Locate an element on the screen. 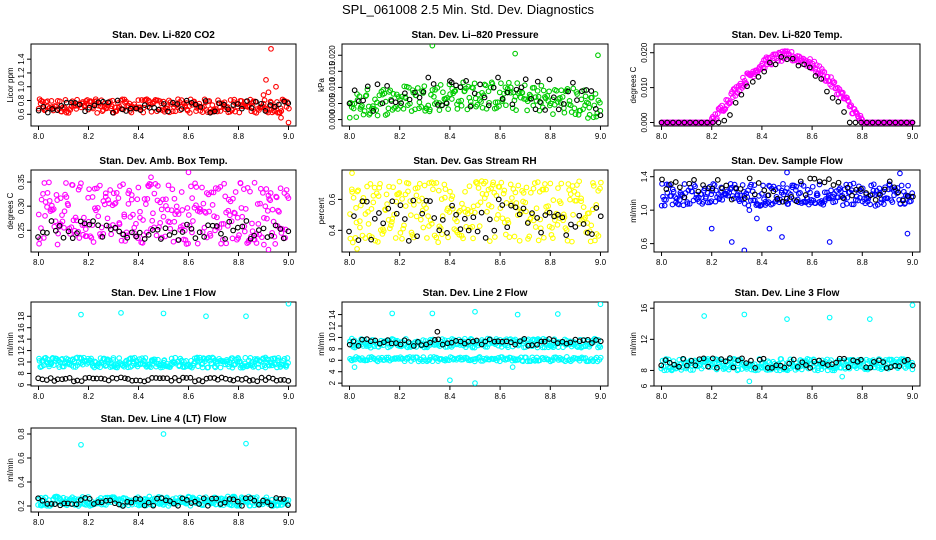 This screenshot has width=936, height=540. y-tick-label: 10 is located at coordinates (332, 336).